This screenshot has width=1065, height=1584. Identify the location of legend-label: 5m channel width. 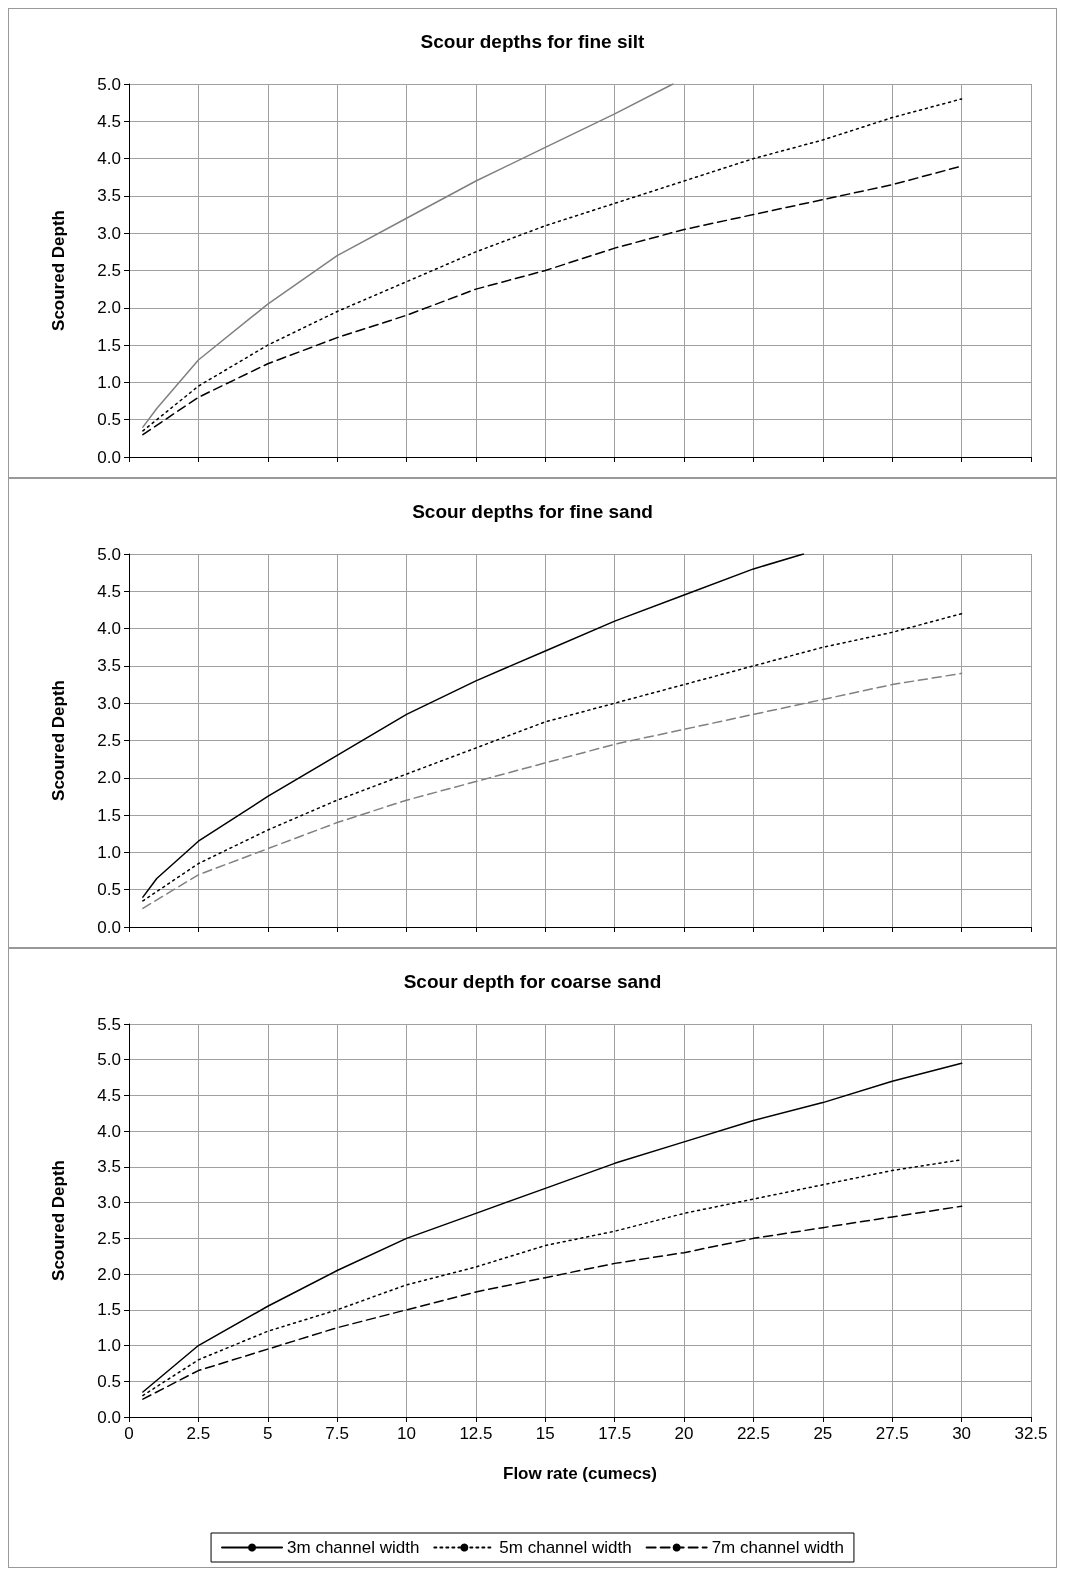
(565, 1547).